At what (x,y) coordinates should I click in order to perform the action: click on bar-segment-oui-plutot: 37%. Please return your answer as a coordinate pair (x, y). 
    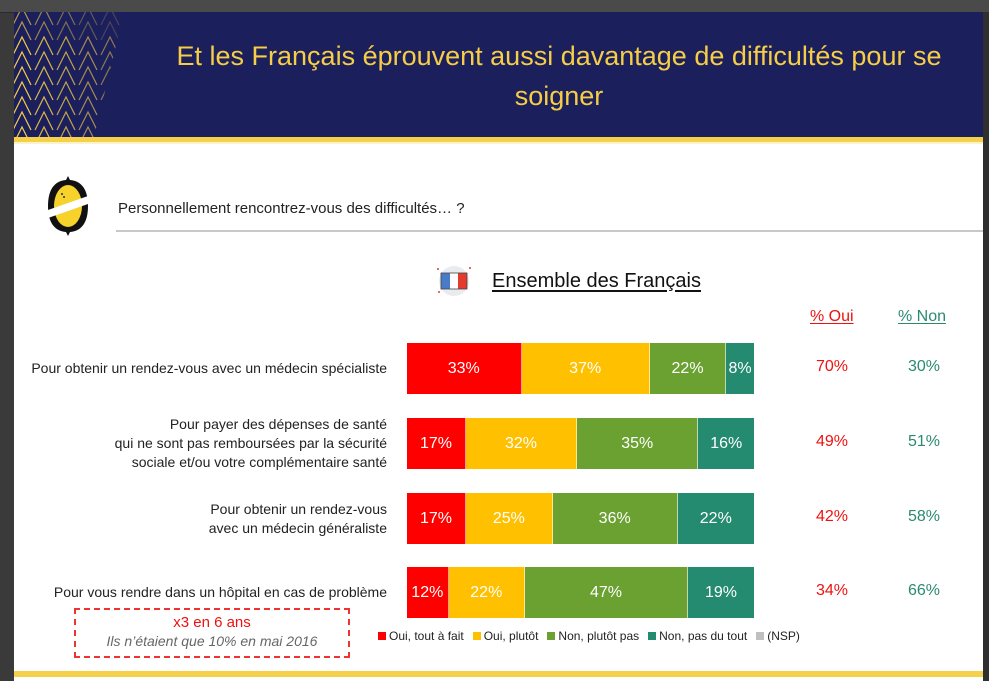
    Looking at the image, I should click on (585, 368).